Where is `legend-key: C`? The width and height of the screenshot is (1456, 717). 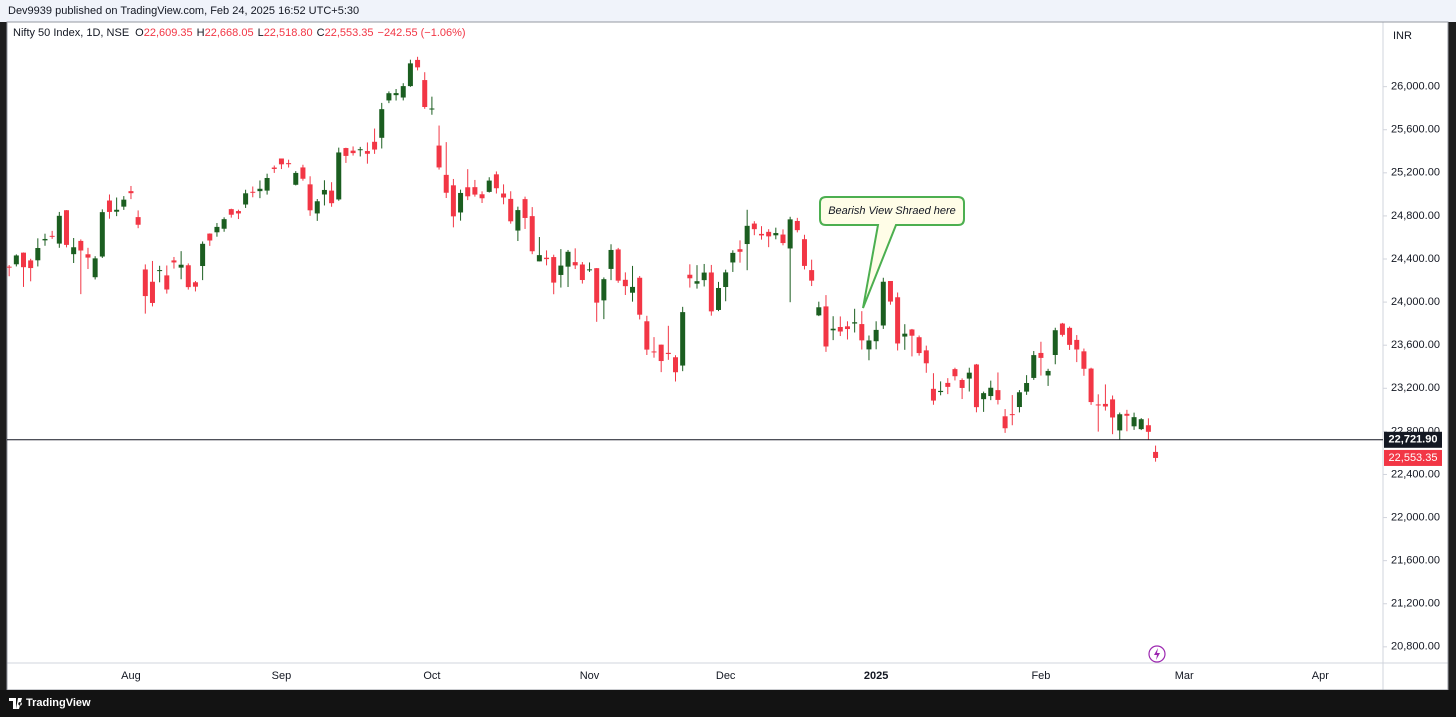
legend-key: C is located at coordinates (321, 33).